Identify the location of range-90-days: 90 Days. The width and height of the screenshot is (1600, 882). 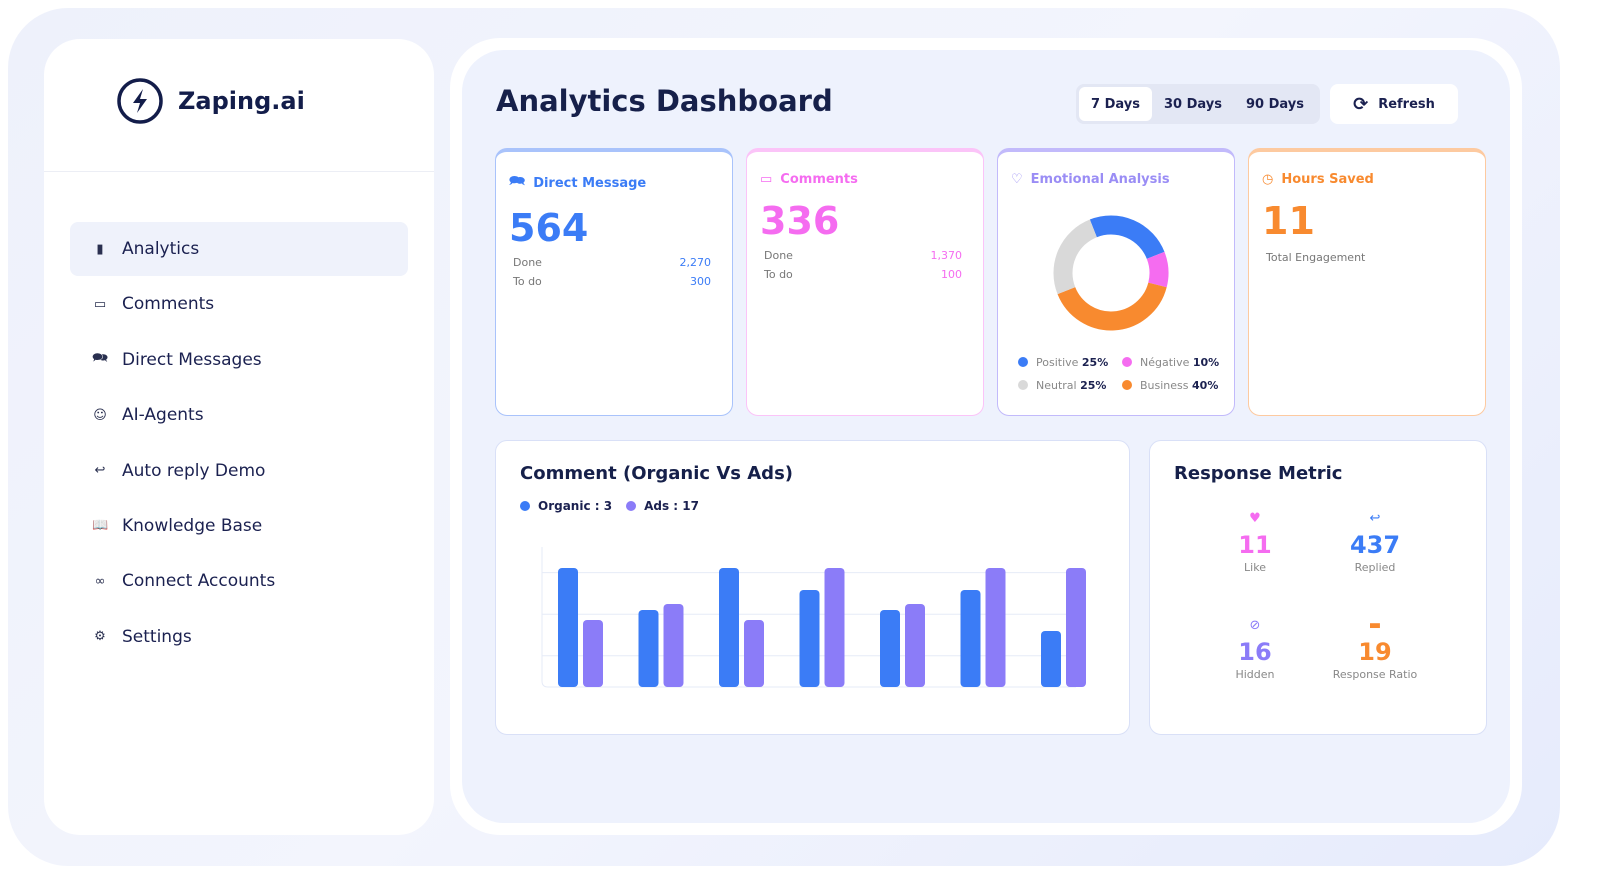
(1274, 104).